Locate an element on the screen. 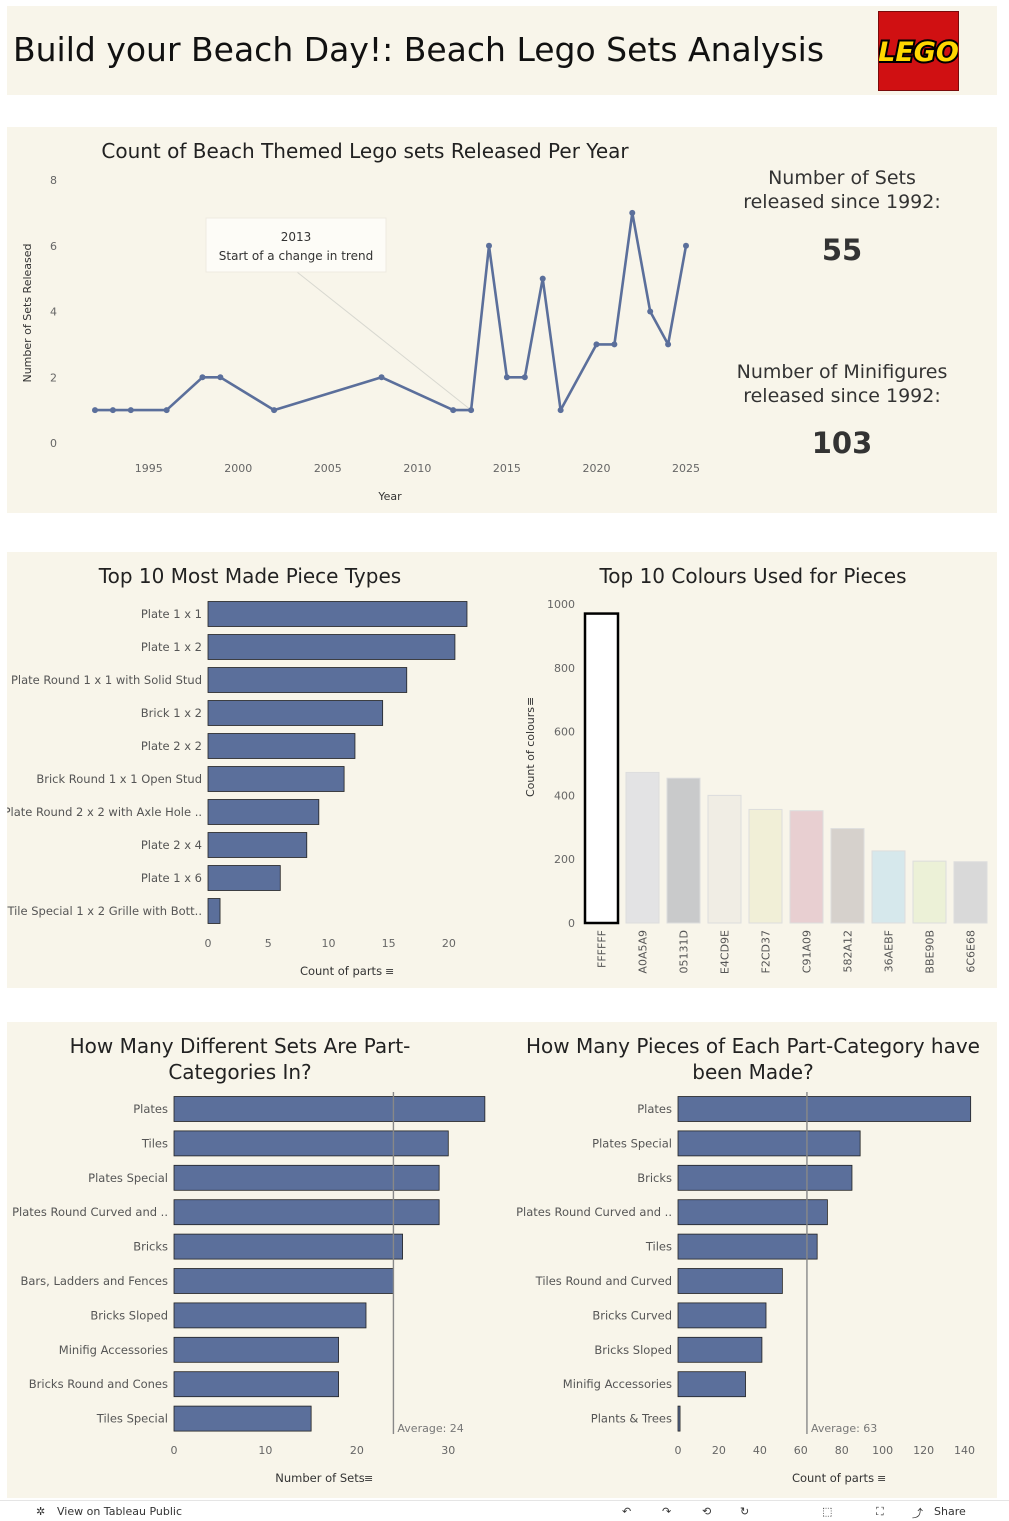 The image size is (1009, 1521). tableau-icon: ✲ is located at coordinates (41, 1511).